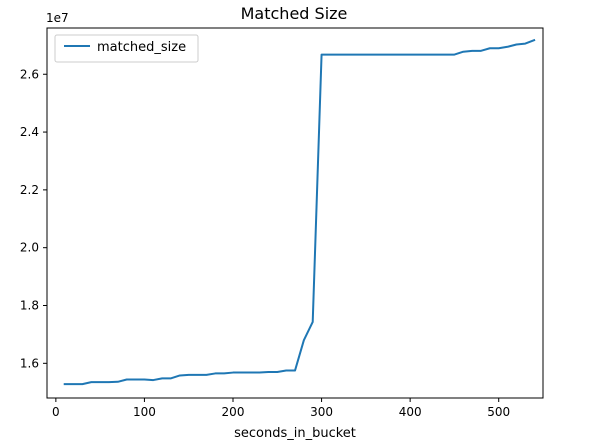  What do you see at coordinates (141, 47) in the screenshot?
I see `legend-label-matched-size: matched_size` at bounding box center [141, 47].